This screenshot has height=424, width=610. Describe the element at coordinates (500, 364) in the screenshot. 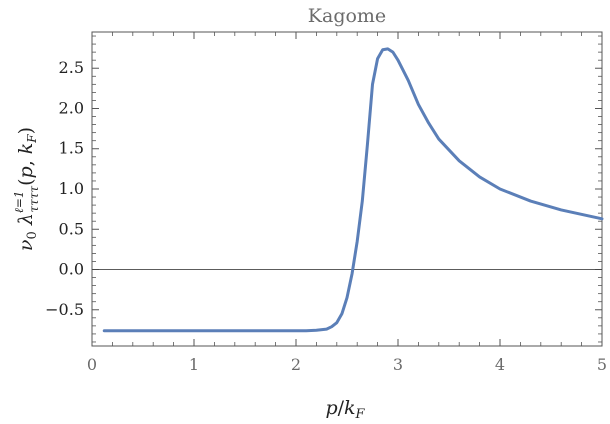

I see `x-tick-label: 4` at that location.